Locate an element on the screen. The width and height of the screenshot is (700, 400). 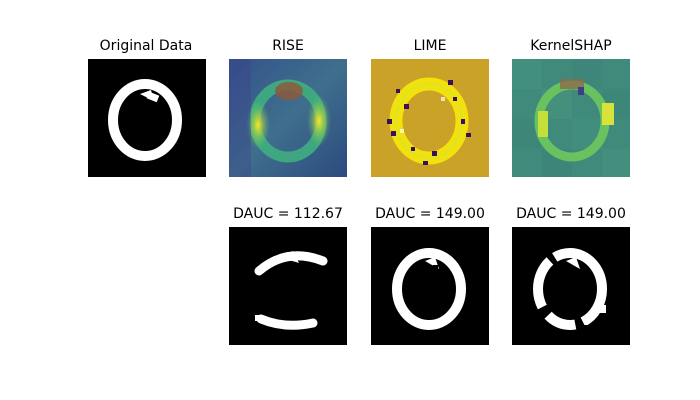
panel-title-rise-dauc: DAUC = 112.67 is located at coordinates (288, 214).